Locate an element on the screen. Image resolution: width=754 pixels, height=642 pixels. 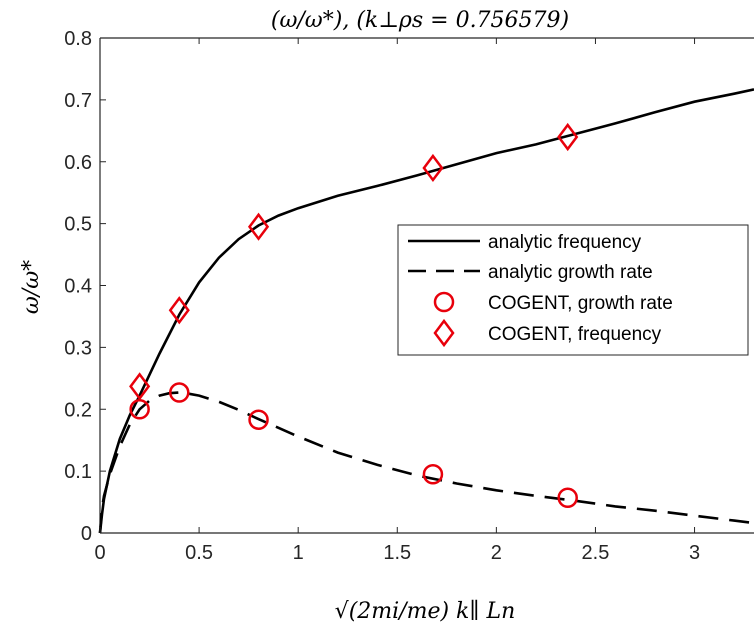
x-tick-label: 2.5 is located at coordinates (596, 553).